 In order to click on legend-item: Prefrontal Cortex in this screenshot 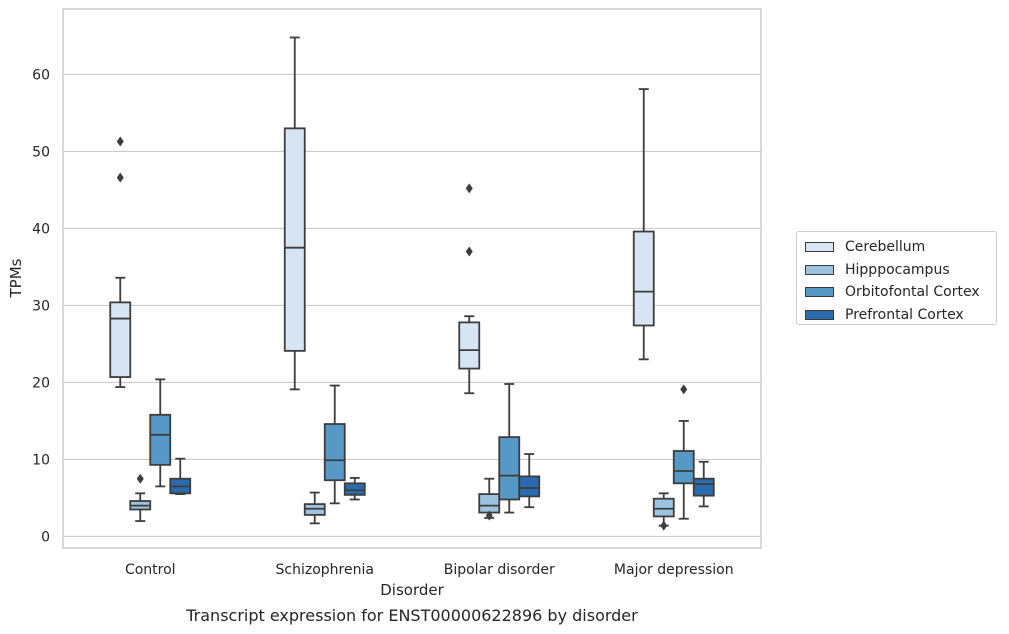, I will do `click(900, 315)`.